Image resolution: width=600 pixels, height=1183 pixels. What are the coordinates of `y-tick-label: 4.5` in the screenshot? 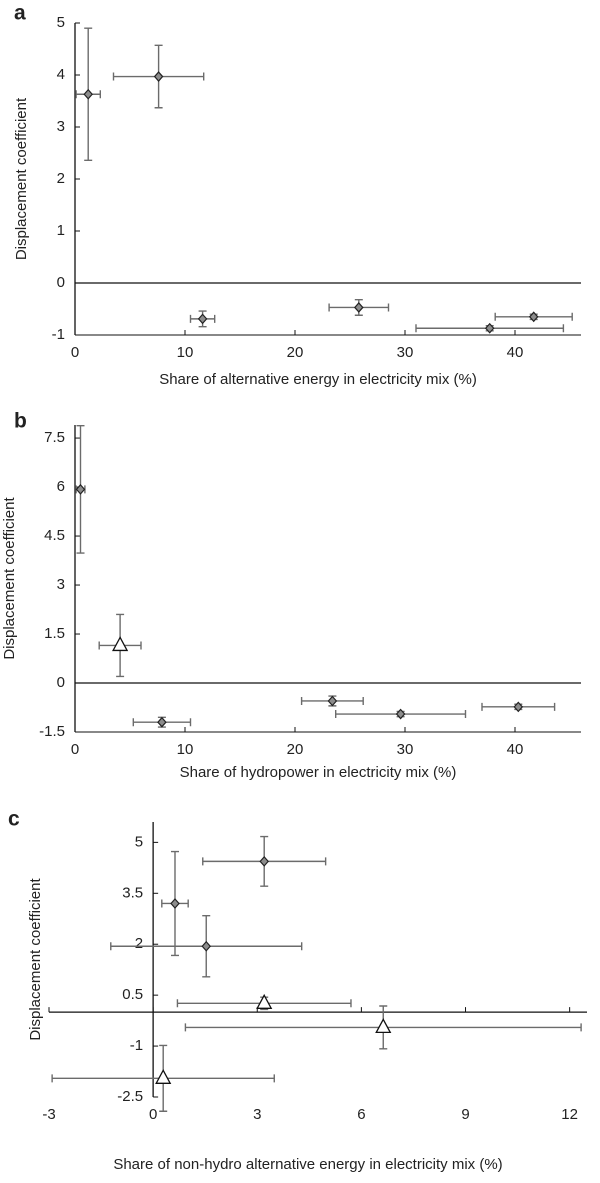 It's located at (54, 535).